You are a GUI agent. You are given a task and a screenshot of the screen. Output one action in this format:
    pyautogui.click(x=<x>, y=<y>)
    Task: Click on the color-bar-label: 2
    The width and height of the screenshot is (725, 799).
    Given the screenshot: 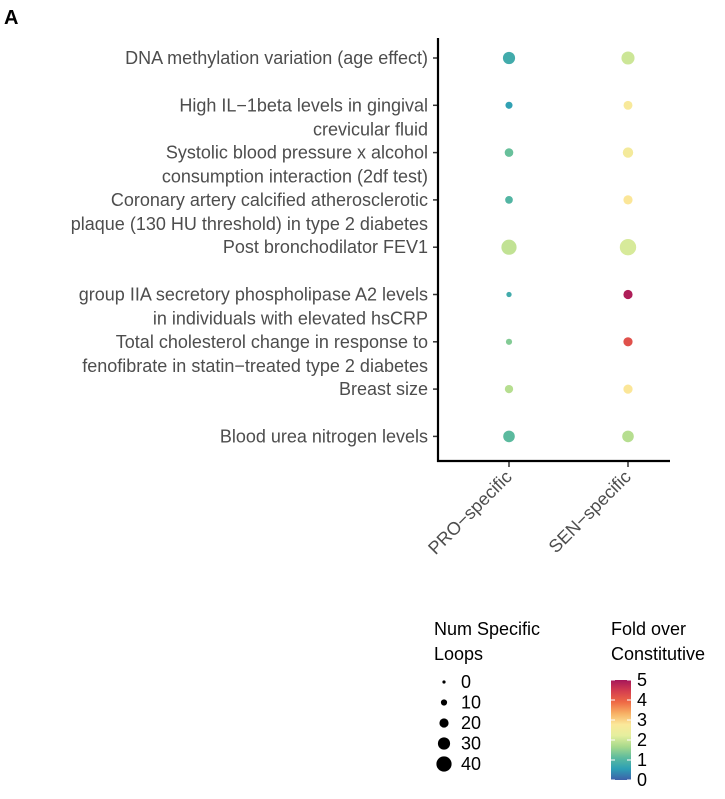 What is the action you would take?
    pyautogui.click(x=642, y=740)
    